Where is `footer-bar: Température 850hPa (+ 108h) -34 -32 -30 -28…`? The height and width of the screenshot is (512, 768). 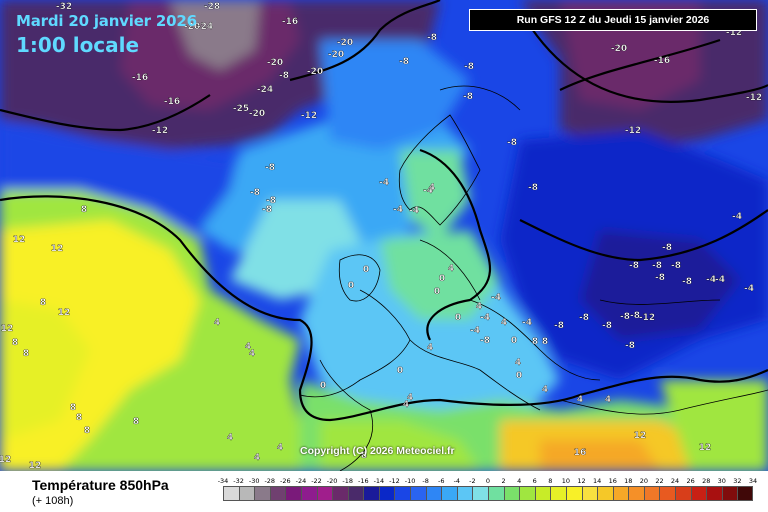 footer-bar: Température 850hPa (+ 108h) -34 -32 -30 -28… is located at coordinates (384, 491).